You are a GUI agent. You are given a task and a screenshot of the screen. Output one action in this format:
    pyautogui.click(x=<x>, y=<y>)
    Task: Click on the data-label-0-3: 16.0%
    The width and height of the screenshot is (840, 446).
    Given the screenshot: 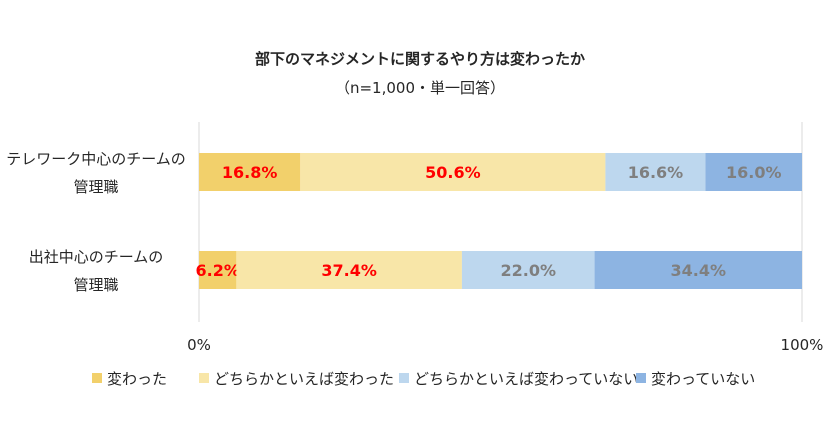 What is the action you would take?
    pyautogui.click(x=754, y=172)
    